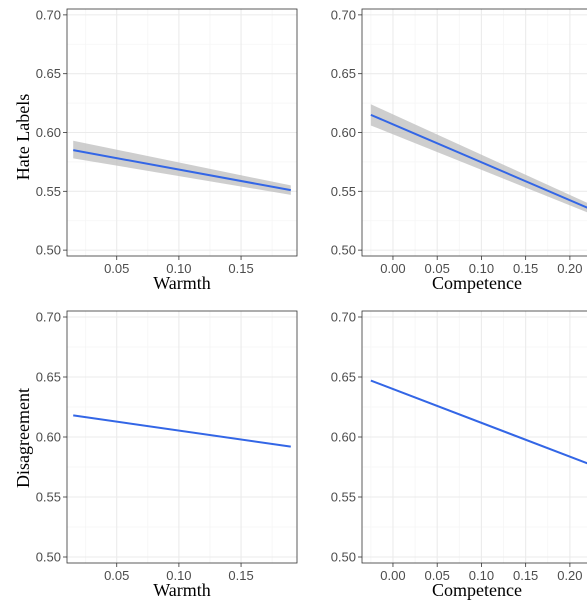 This screenshot has height=600, width=587. I want to click on row-label-disagreement: Disagreement, so click(23, 438).